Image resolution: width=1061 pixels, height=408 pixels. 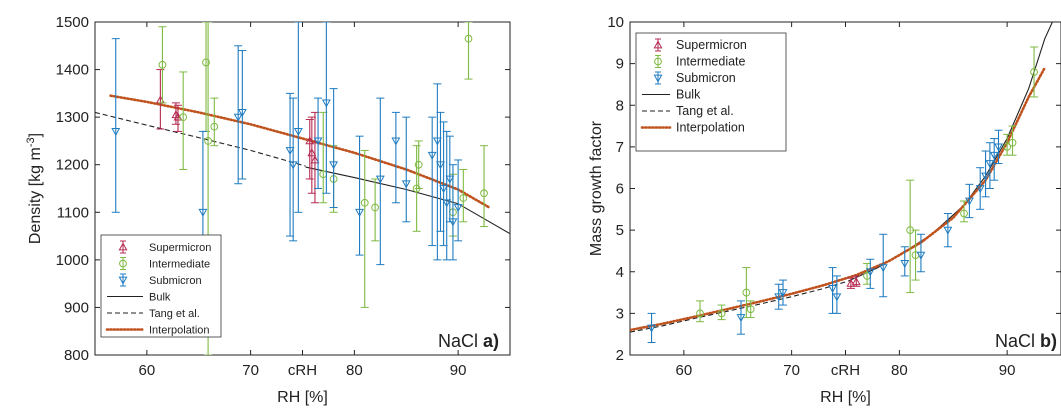 What do you see at coordinates (620, 313) in the screenshot?
I see `y-tick-label: 3` at bounding box center [620, 313].